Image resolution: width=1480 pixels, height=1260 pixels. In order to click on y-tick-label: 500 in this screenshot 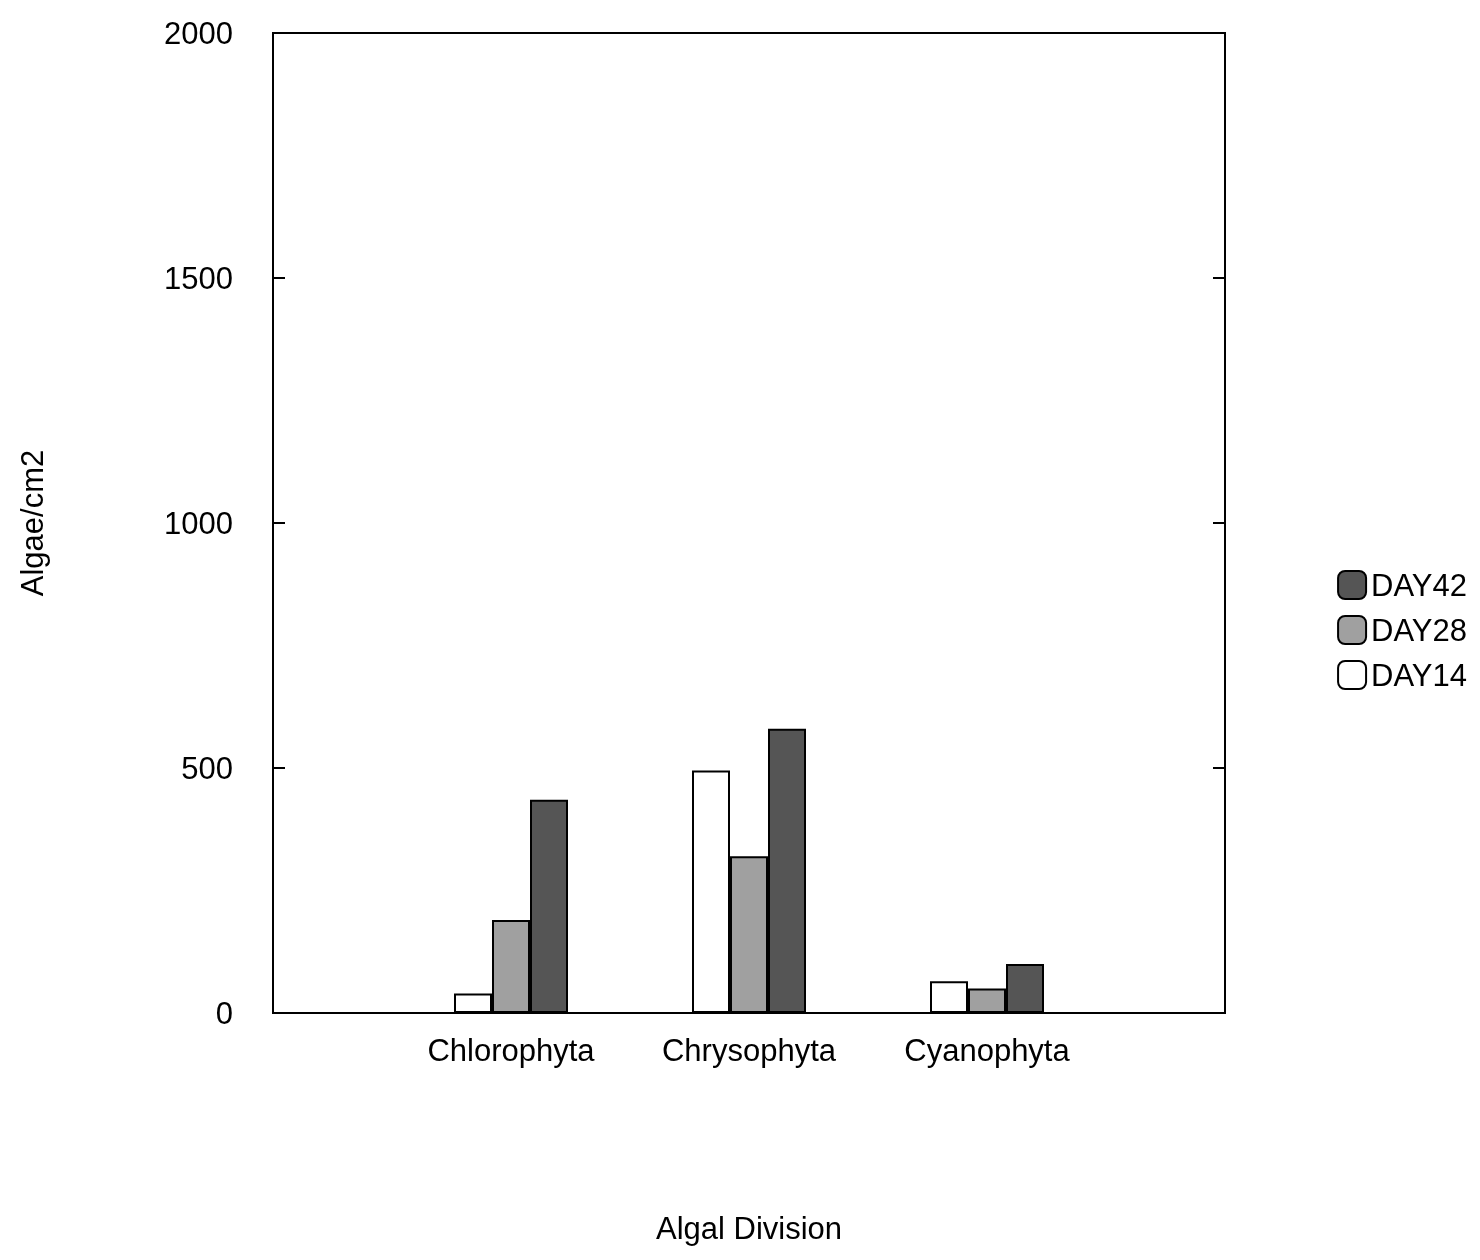, I will do `click(207, 768)`.